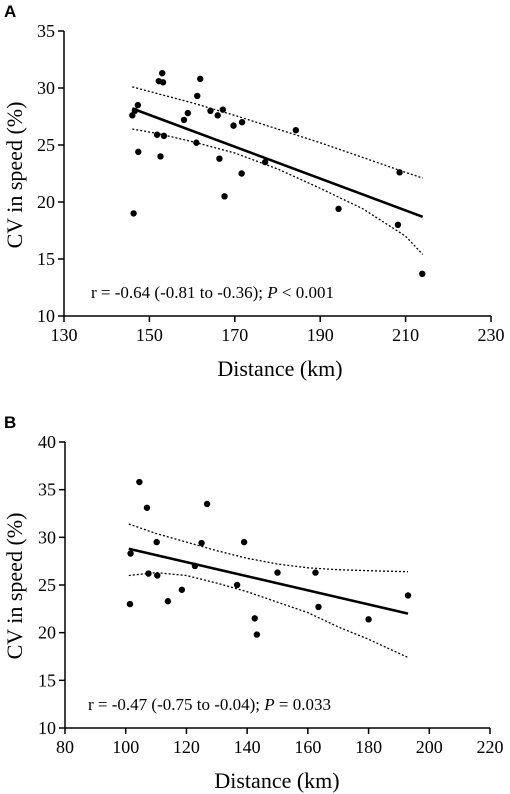 This screenshot has width=510, height=794. Describe the element at coordinates (64, 335) in the screenshot. I see `x-tick-label: 130` at that location.